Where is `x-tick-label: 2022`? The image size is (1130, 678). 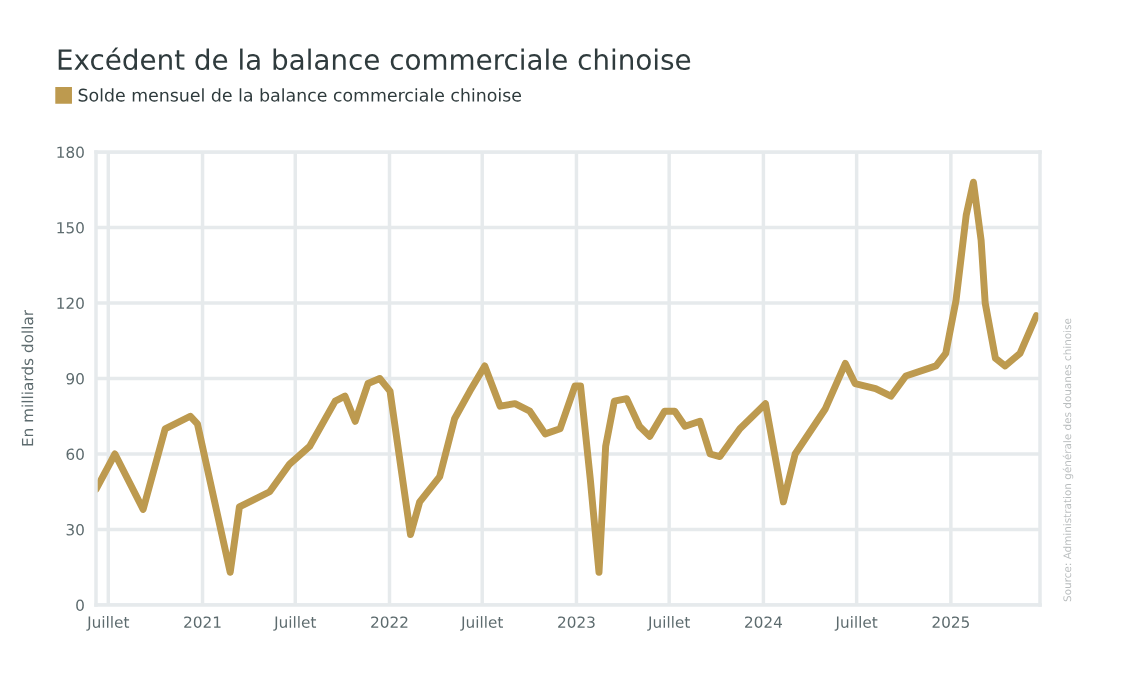 x-tick-label: 2022 is located at coordinates (389, 622).